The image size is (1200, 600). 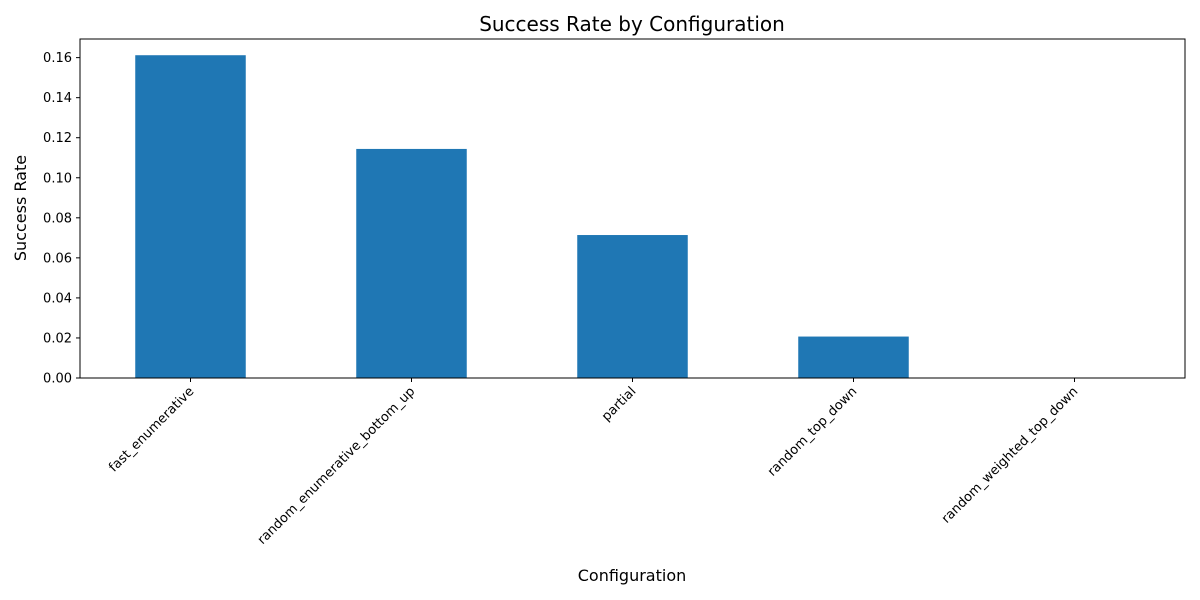 What do you see at coordinates (57, 379) in the screenshot?
I see `y-tick-label: 0.00` at bounding box center [57, 379].